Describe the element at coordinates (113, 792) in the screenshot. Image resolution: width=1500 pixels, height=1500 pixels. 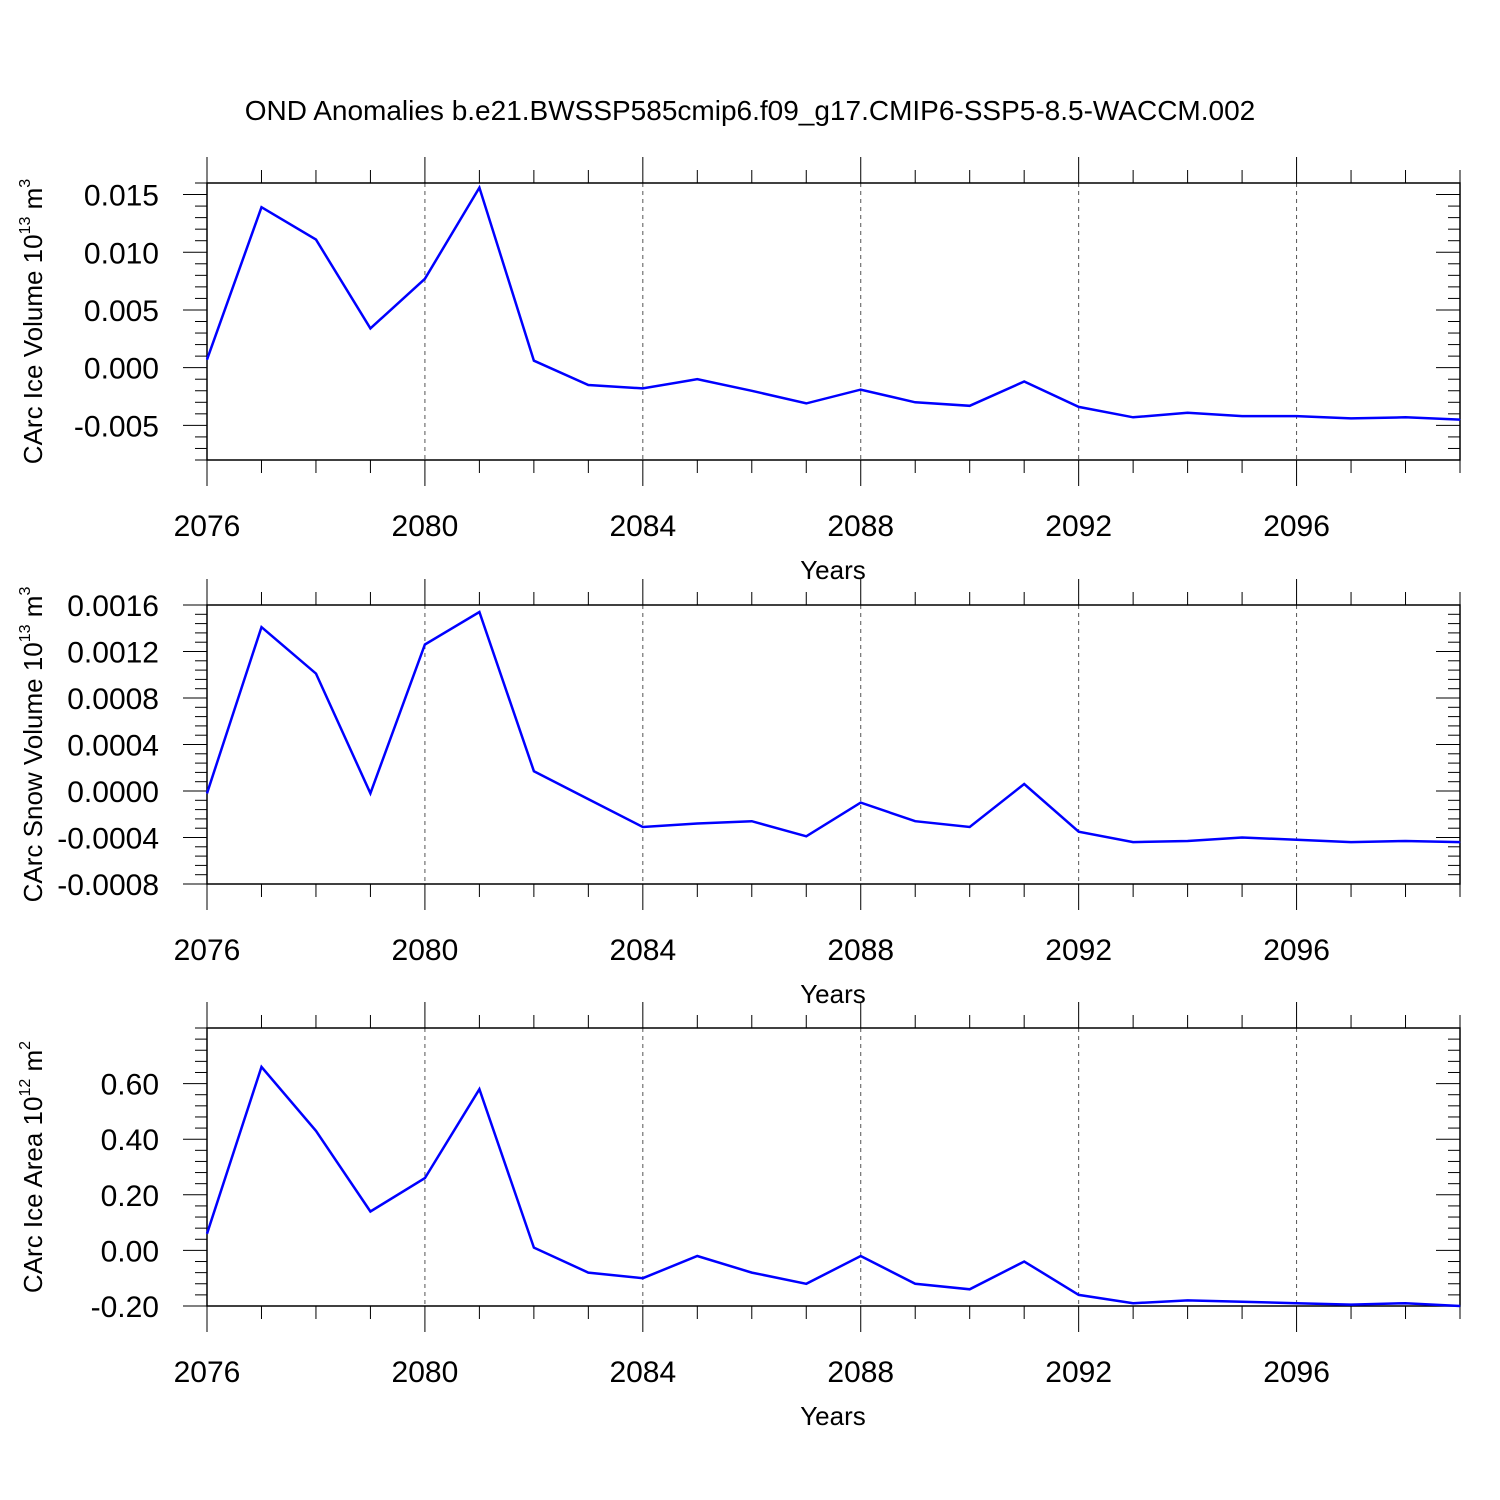
I see `y-tick-label: 0.0000` at that location.